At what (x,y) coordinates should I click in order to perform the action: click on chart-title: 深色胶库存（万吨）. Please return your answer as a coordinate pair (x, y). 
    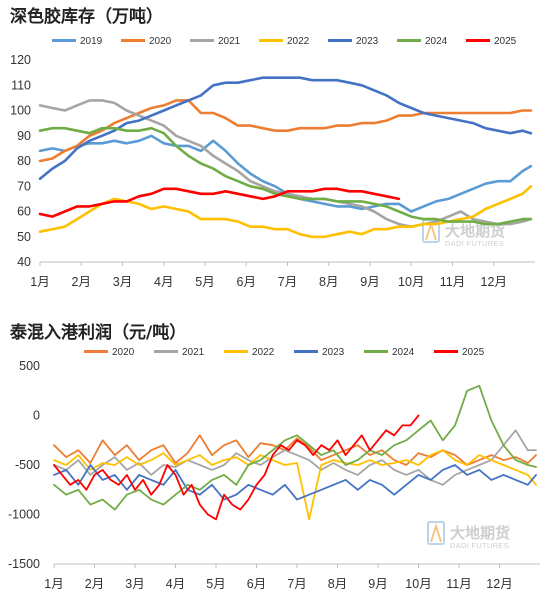
    Looking at the image, I should click on (86, 16).